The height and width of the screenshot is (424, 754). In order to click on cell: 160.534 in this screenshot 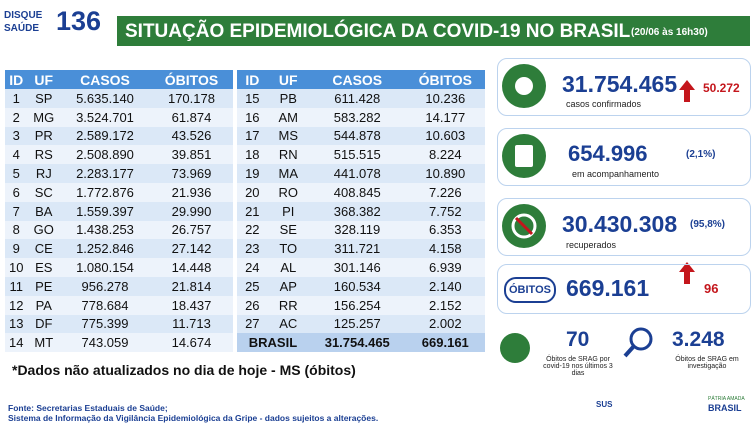, I will do `click(357, 286)`.